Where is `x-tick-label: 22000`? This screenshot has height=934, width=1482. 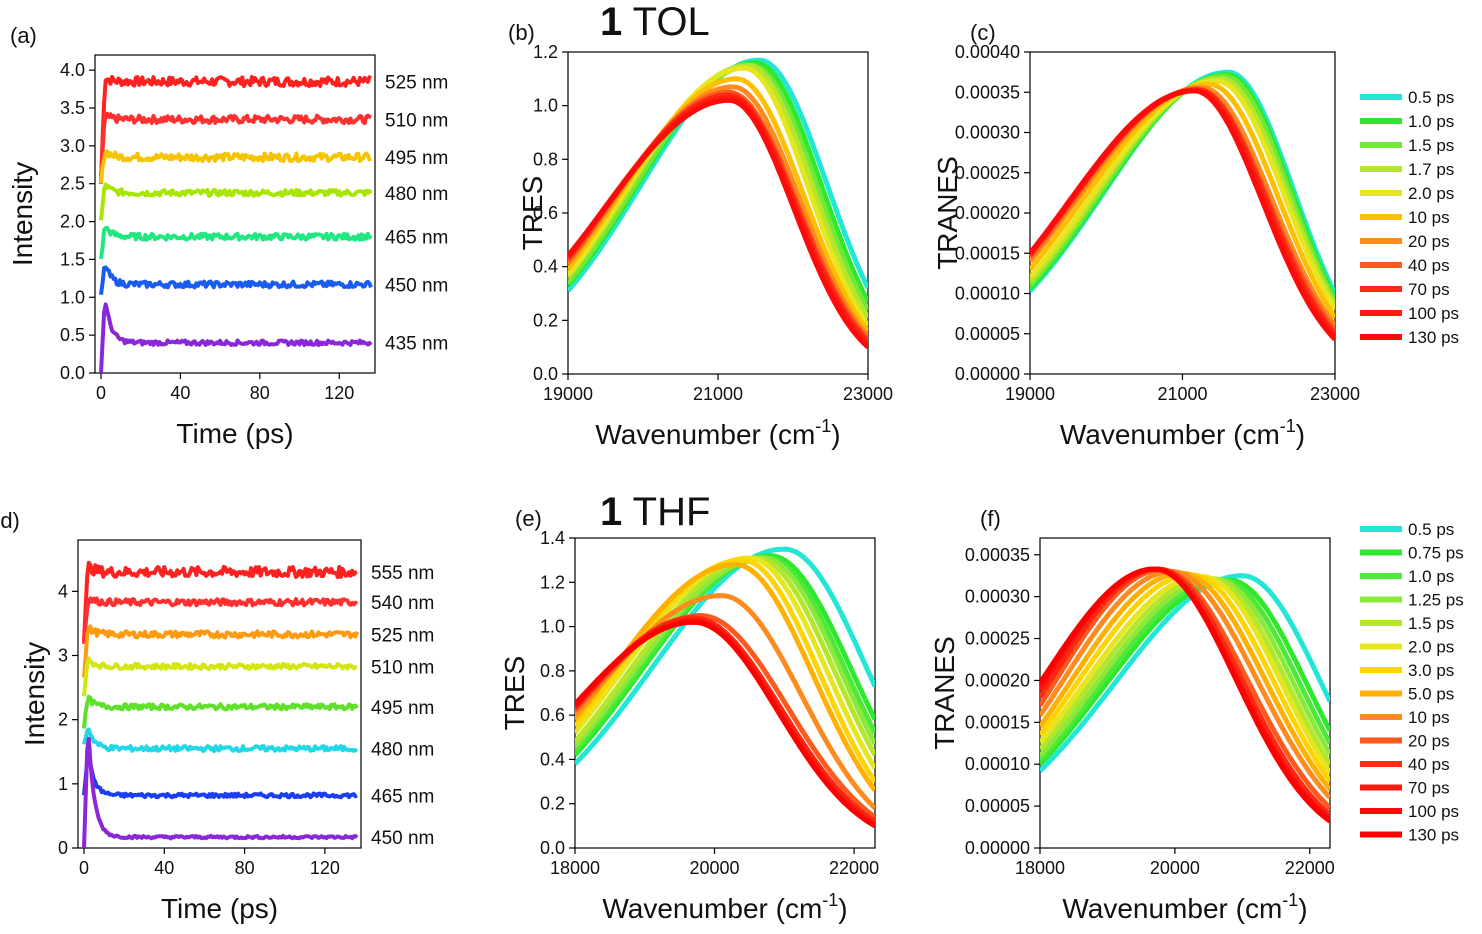 x-tick-label: 22000 is located at coordinates (1310, 868).